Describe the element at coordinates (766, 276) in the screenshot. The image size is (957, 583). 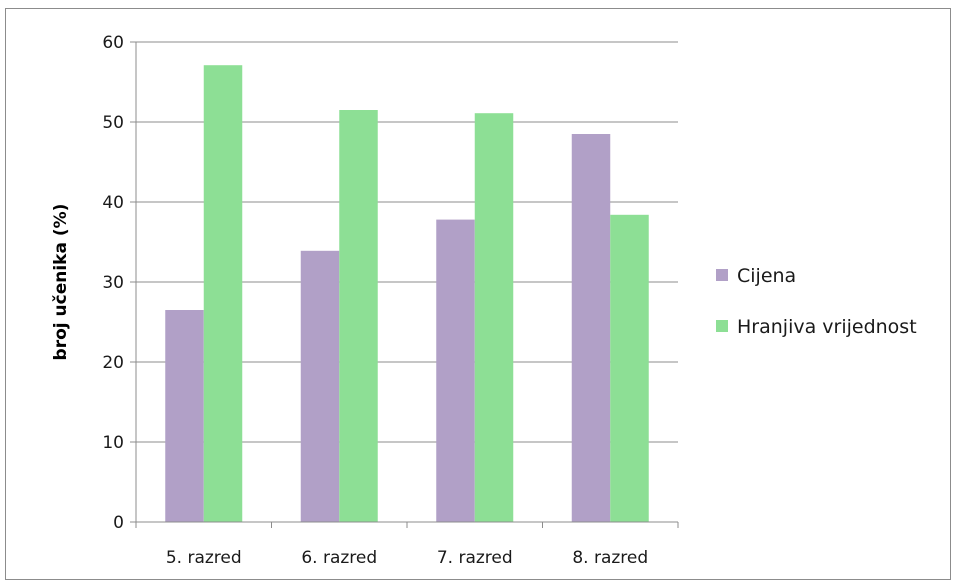
I see `legend-label: Cijena` at that location.